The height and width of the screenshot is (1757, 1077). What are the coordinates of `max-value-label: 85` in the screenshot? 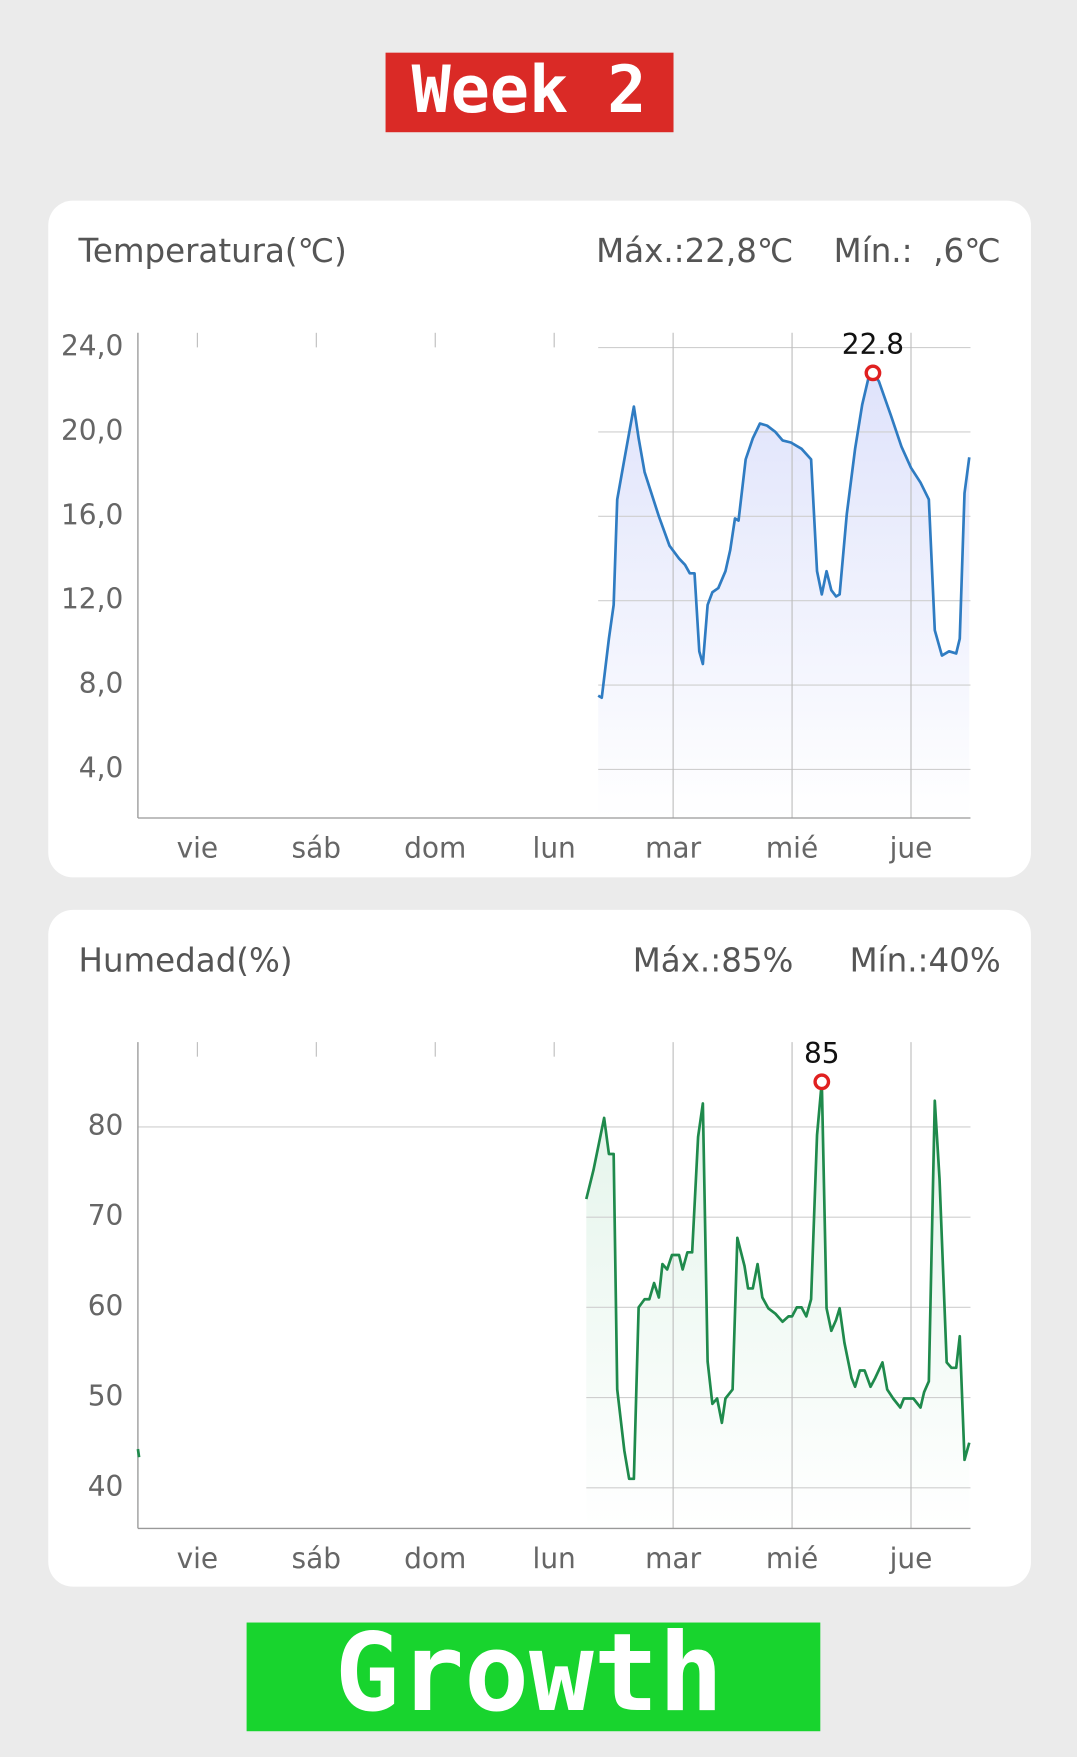 It's located at (822, 1053).